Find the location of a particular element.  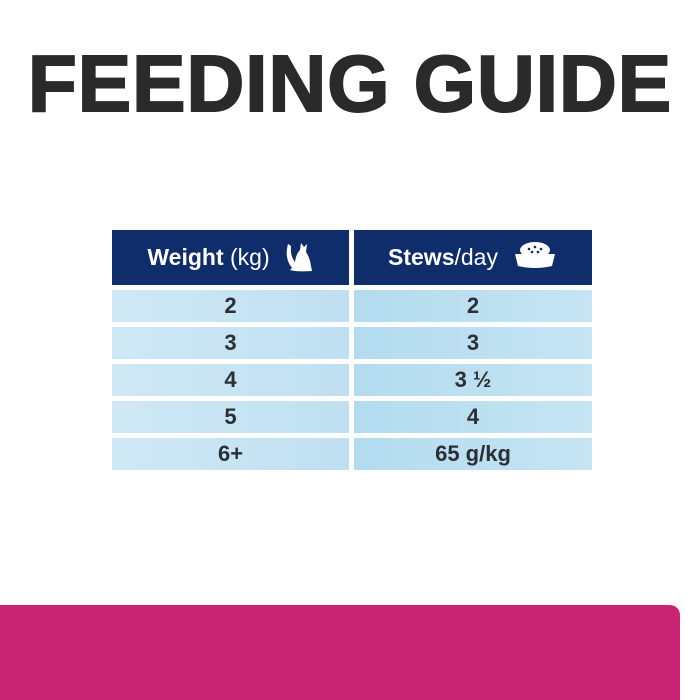

page-title: FEEDING GUIDE is located at coordinates (350, 83).